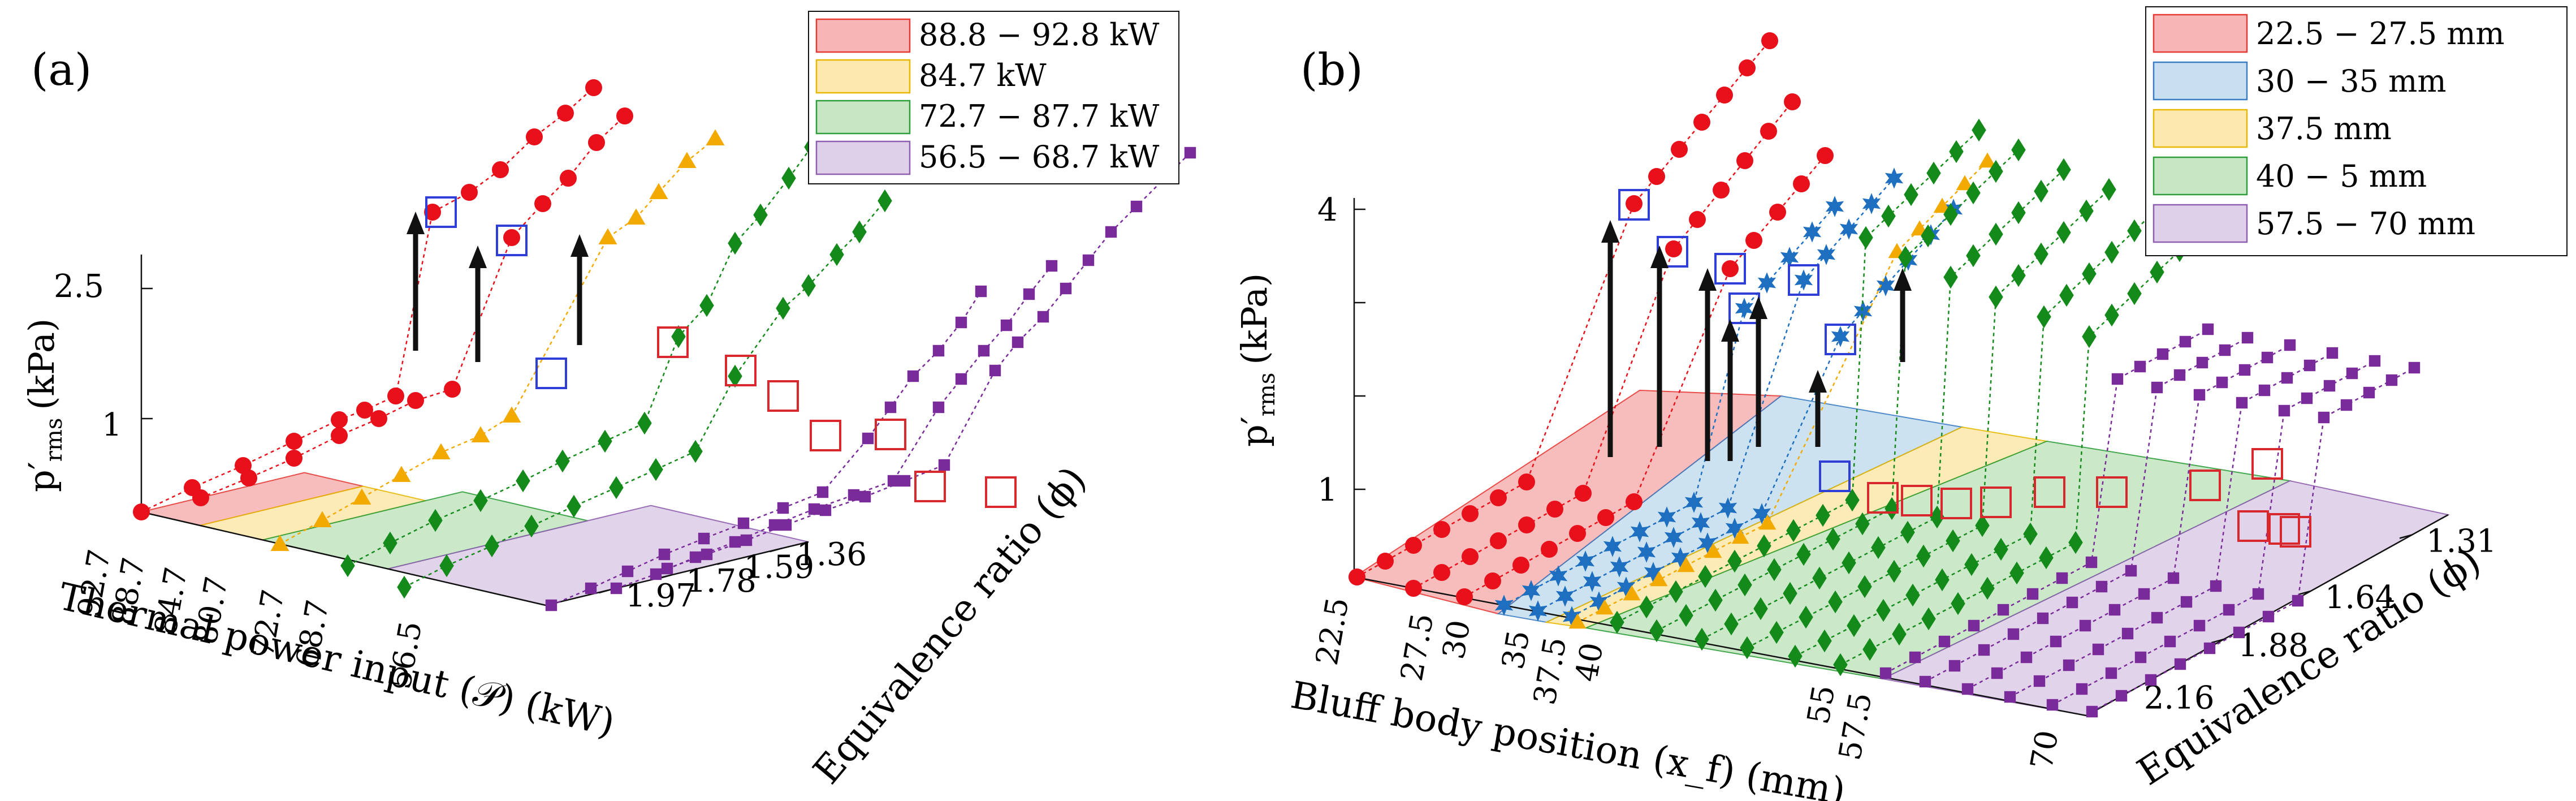  Describe the element at coordinates (1039, 116) in the screenshot. I see `legend-label-a-2: 72.7 − 87.7 kW` at that location.